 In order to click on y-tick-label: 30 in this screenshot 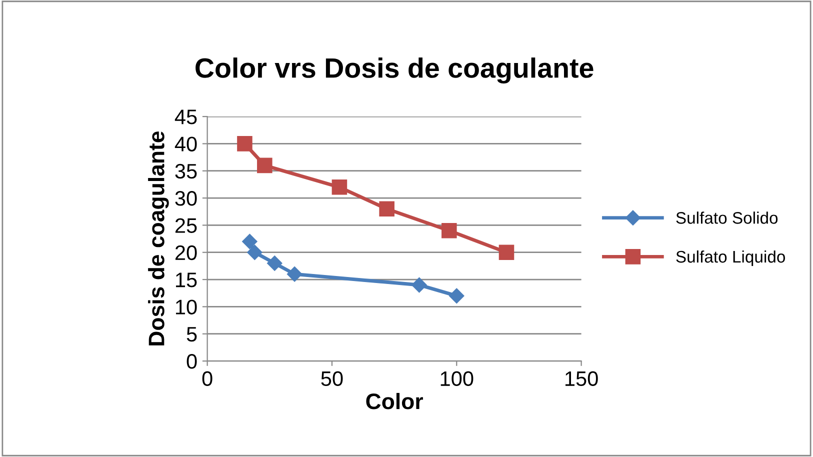, I will do `click(186, 198)`.